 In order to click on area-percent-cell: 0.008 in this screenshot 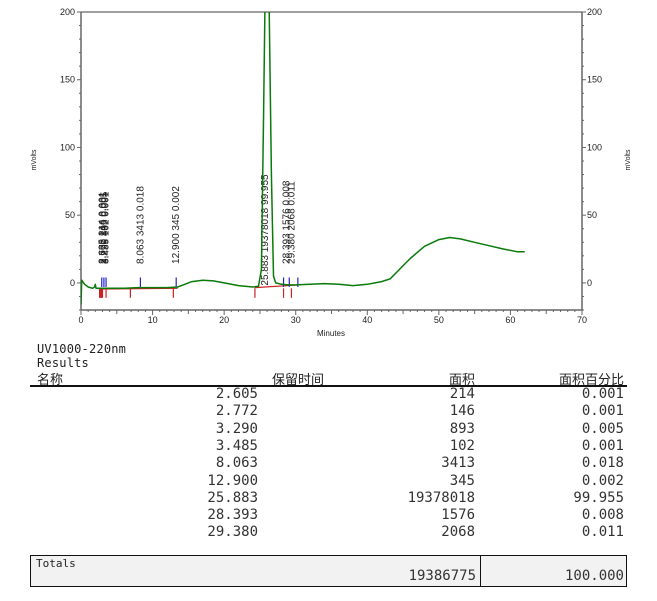, I will do `click(602, 515)`.